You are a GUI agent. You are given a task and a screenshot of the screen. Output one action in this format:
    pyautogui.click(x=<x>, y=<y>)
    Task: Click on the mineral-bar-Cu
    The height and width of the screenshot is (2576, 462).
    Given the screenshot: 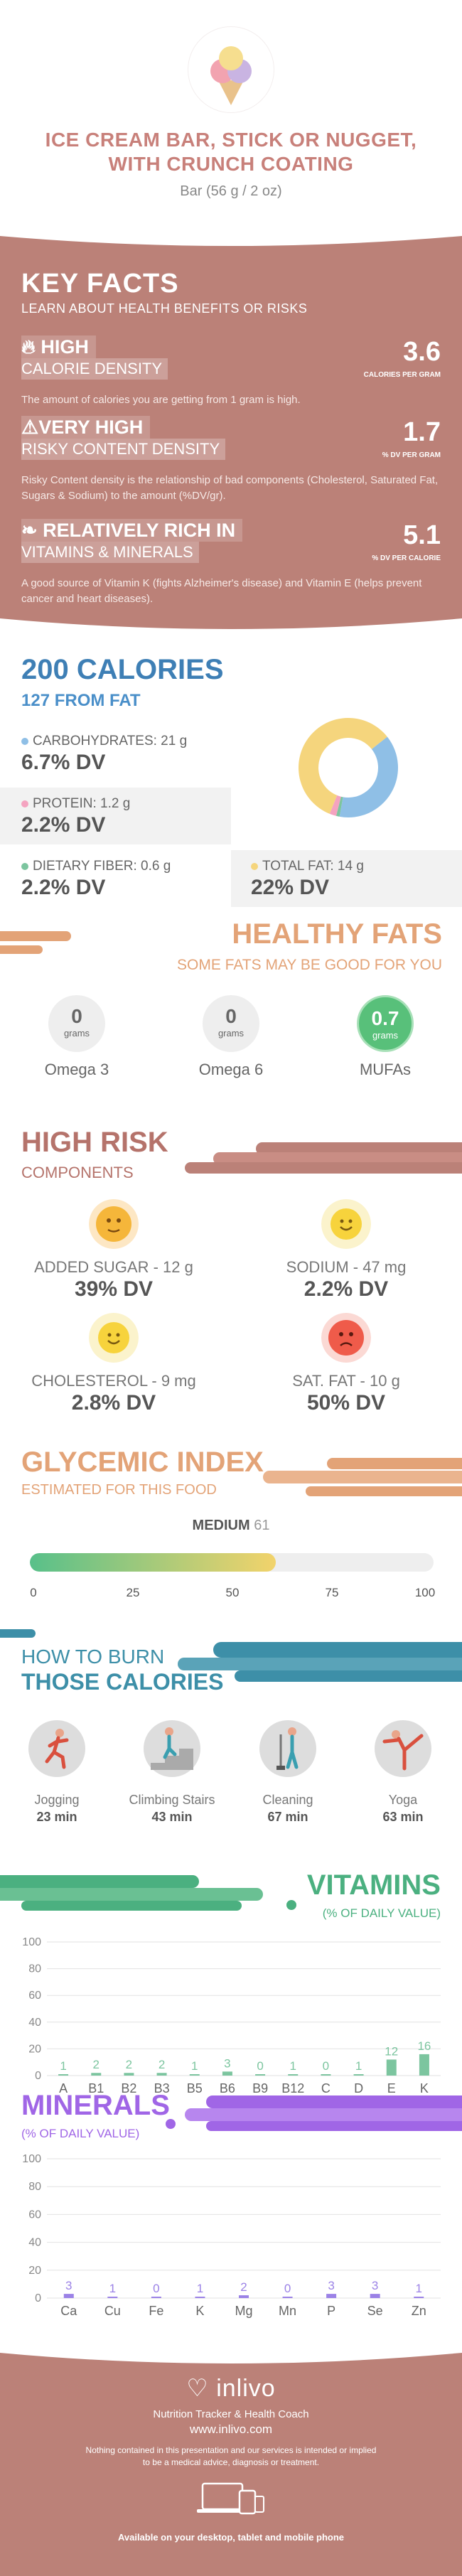 What is the action you would take?
    pyautogui.click(x=112, y=2297)
    